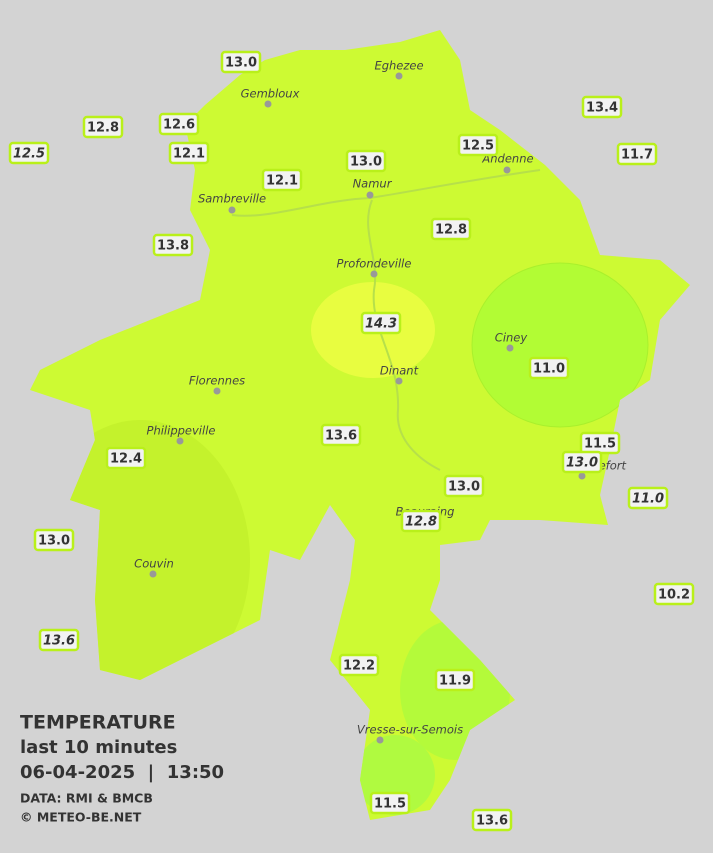 The width and height of the screenshot is (713, 853). What do you see at coordinates (674, 594) in the screenshot?
I see `station: 10.2` at bounding box center [674, 594].